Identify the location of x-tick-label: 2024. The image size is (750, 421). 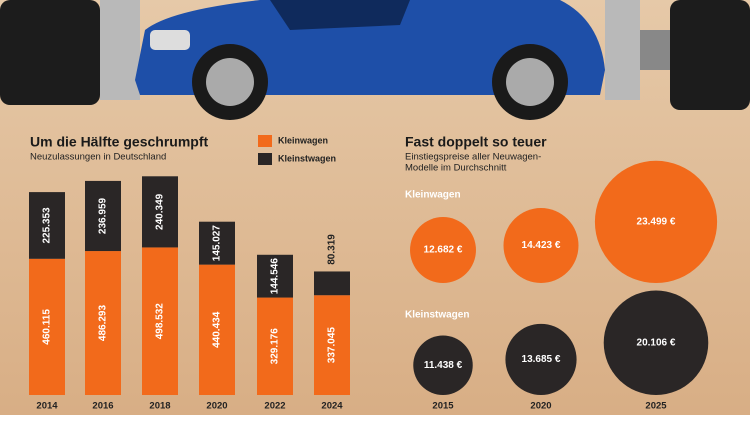
(332, 406).